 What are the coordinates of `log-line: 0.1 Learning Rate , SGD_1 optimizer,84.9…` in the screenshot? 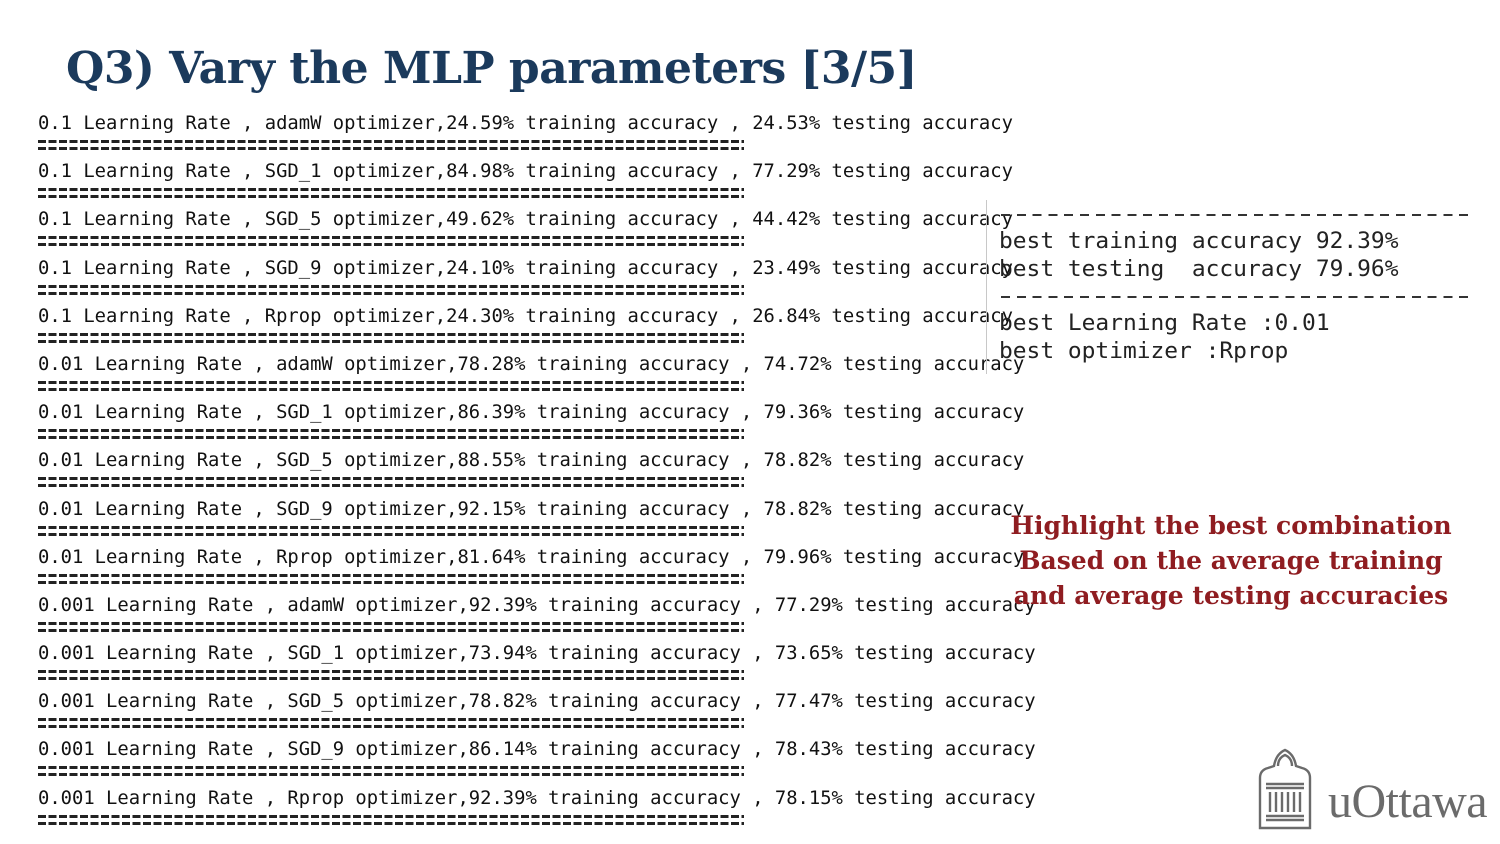 It's located at (525, 172).